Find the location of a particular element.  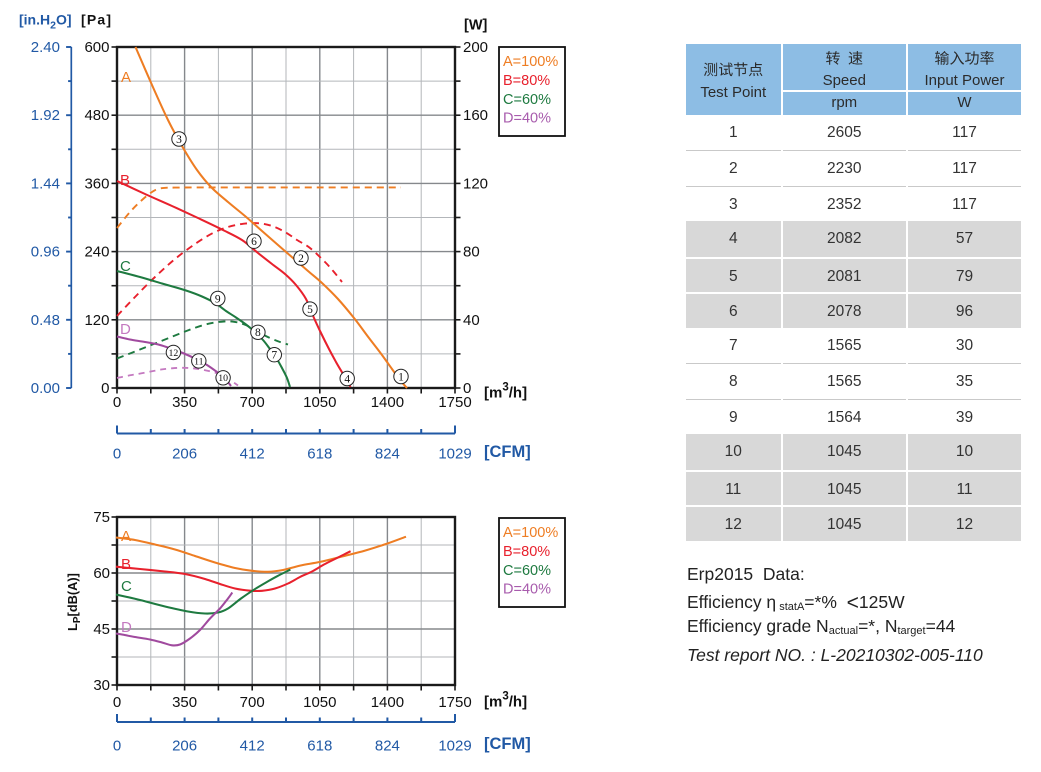

svg-text: 200 is located at coordinates (475, 47).